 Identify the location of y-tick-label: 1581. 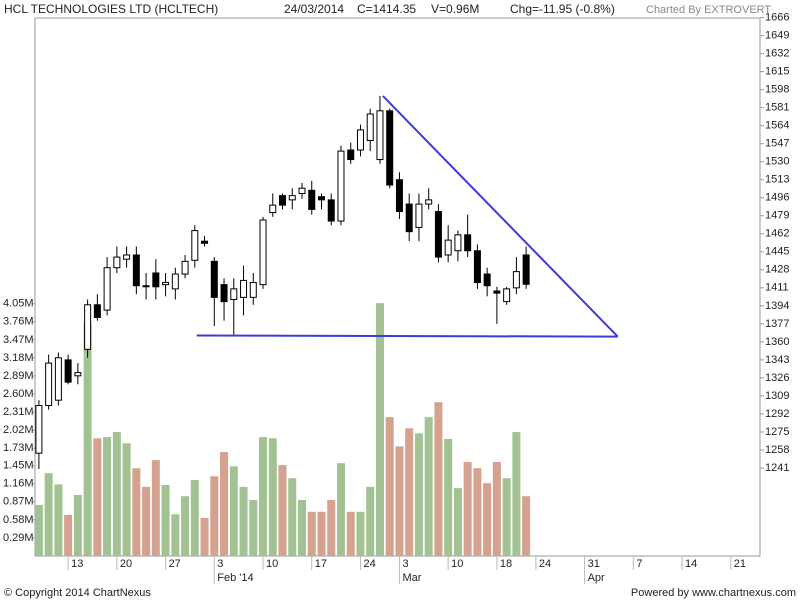
(777, 108).